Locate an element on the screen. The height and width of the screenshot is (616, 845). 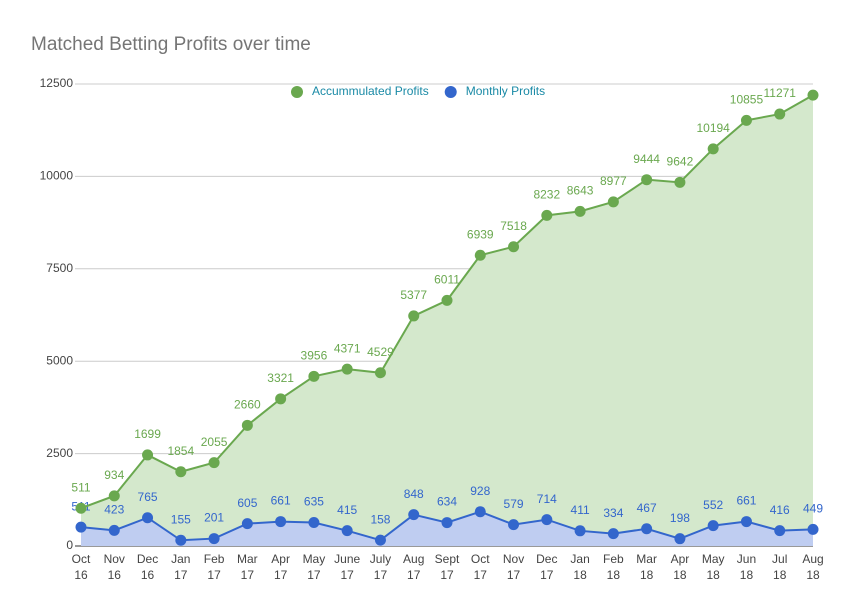
data-label: 415 is located at coordinates (347, 510).